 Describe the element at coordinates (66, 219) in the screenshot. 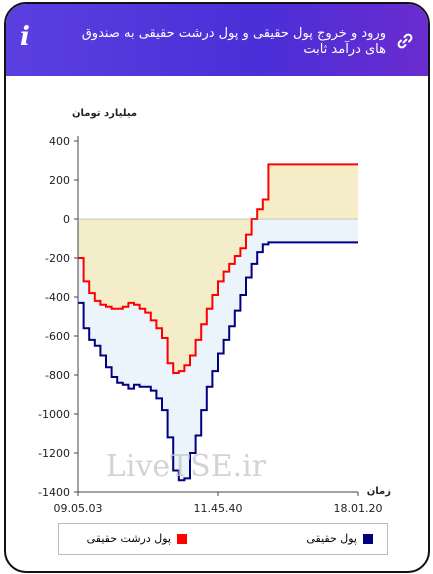

I see `y-tick-label: 0` at that location.